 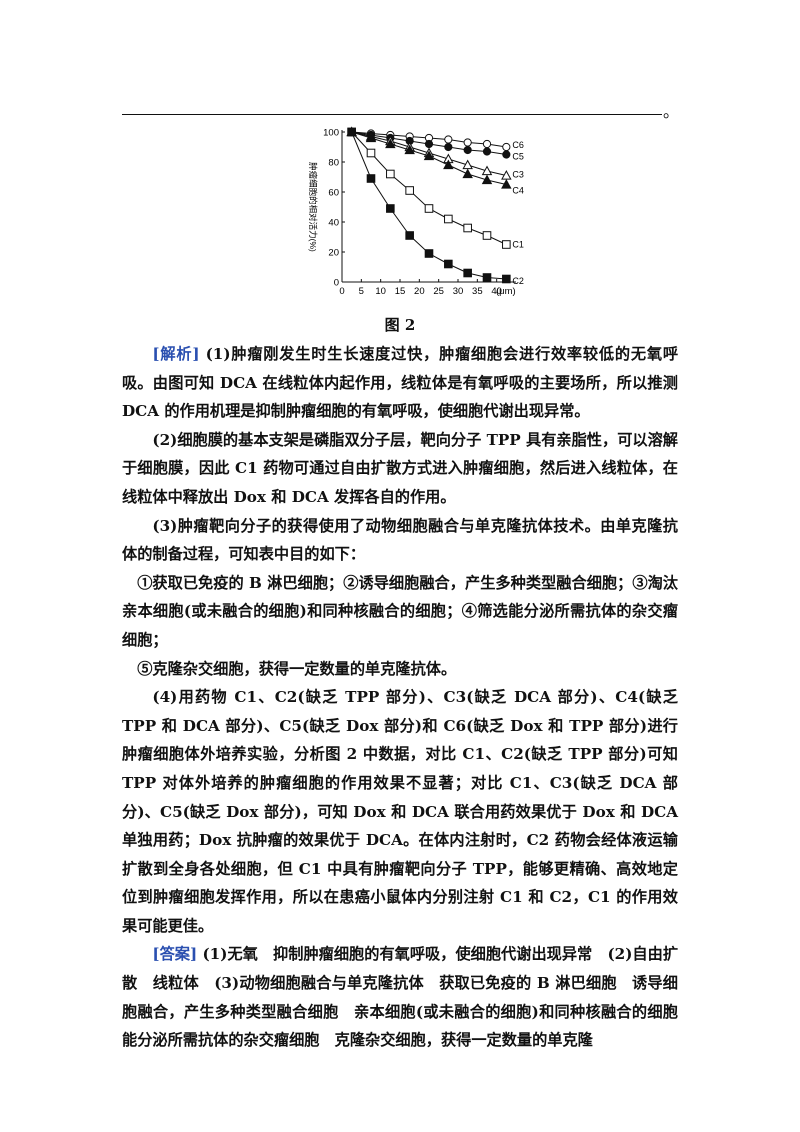 I want to click on y-tick-label: 0, so click(x=336, y=283).